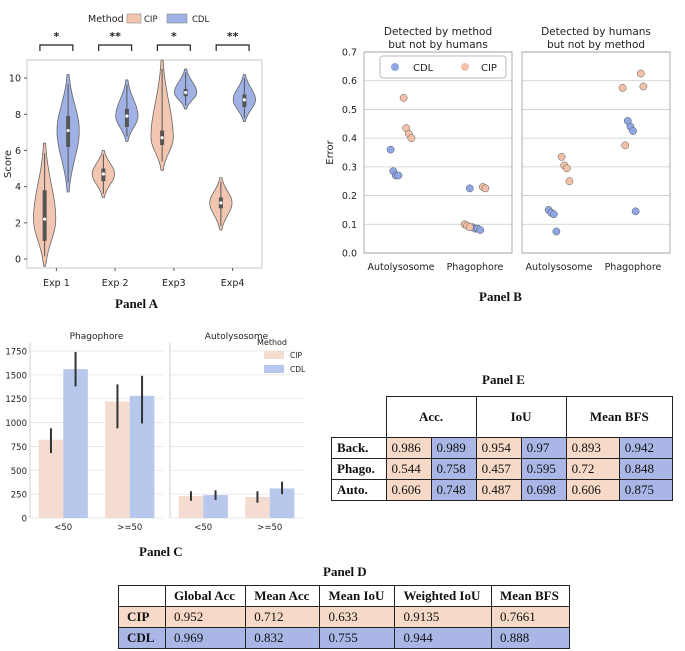  I want to click on facet-title: but not by humans, so click(438, 45).